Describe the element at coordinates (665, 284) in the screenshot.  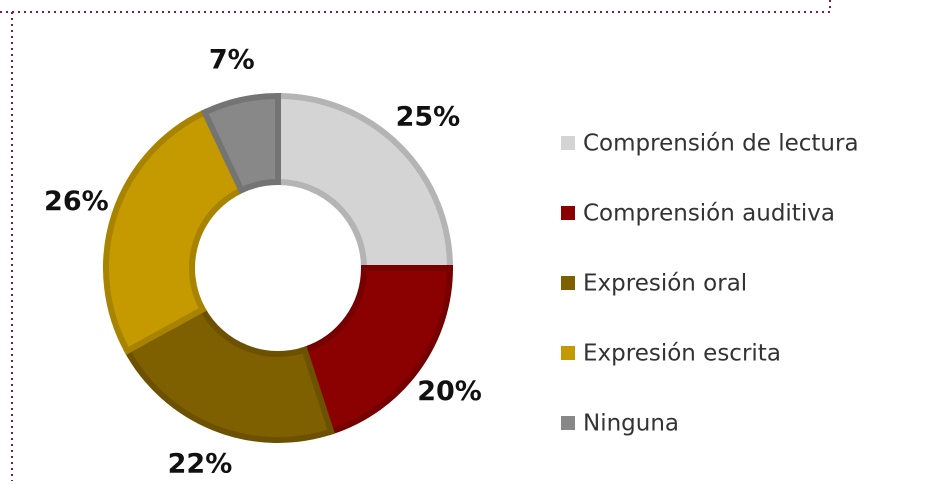
I see `legend-label: Expresión oral` at that location.